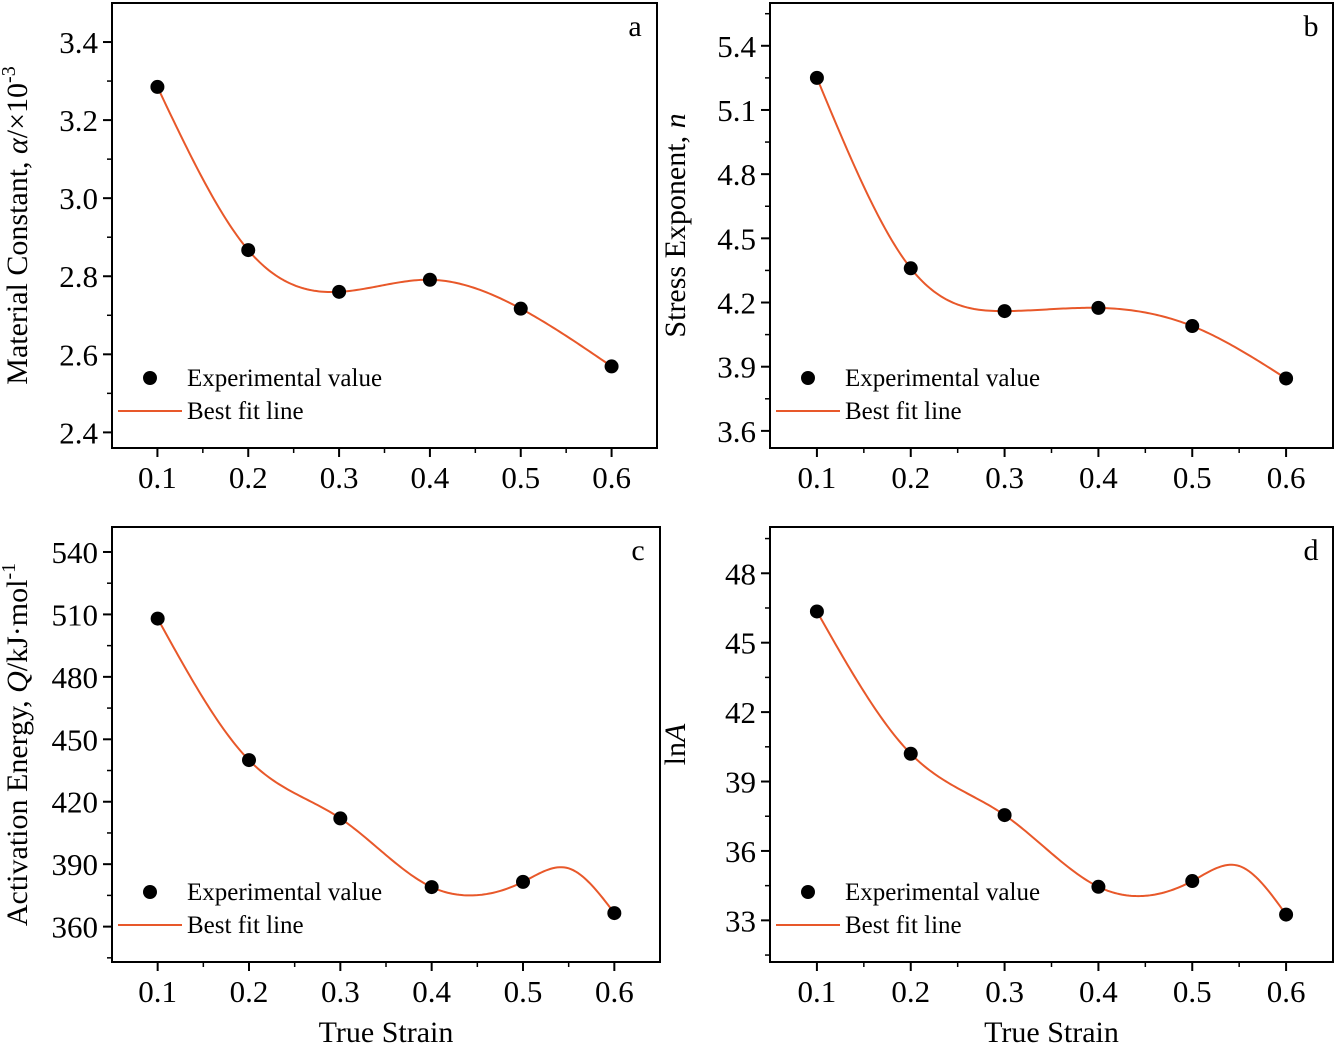 This screenshot has width=1340, height=1055. I want to click on y-tick-label: 33, so click(740, 920).